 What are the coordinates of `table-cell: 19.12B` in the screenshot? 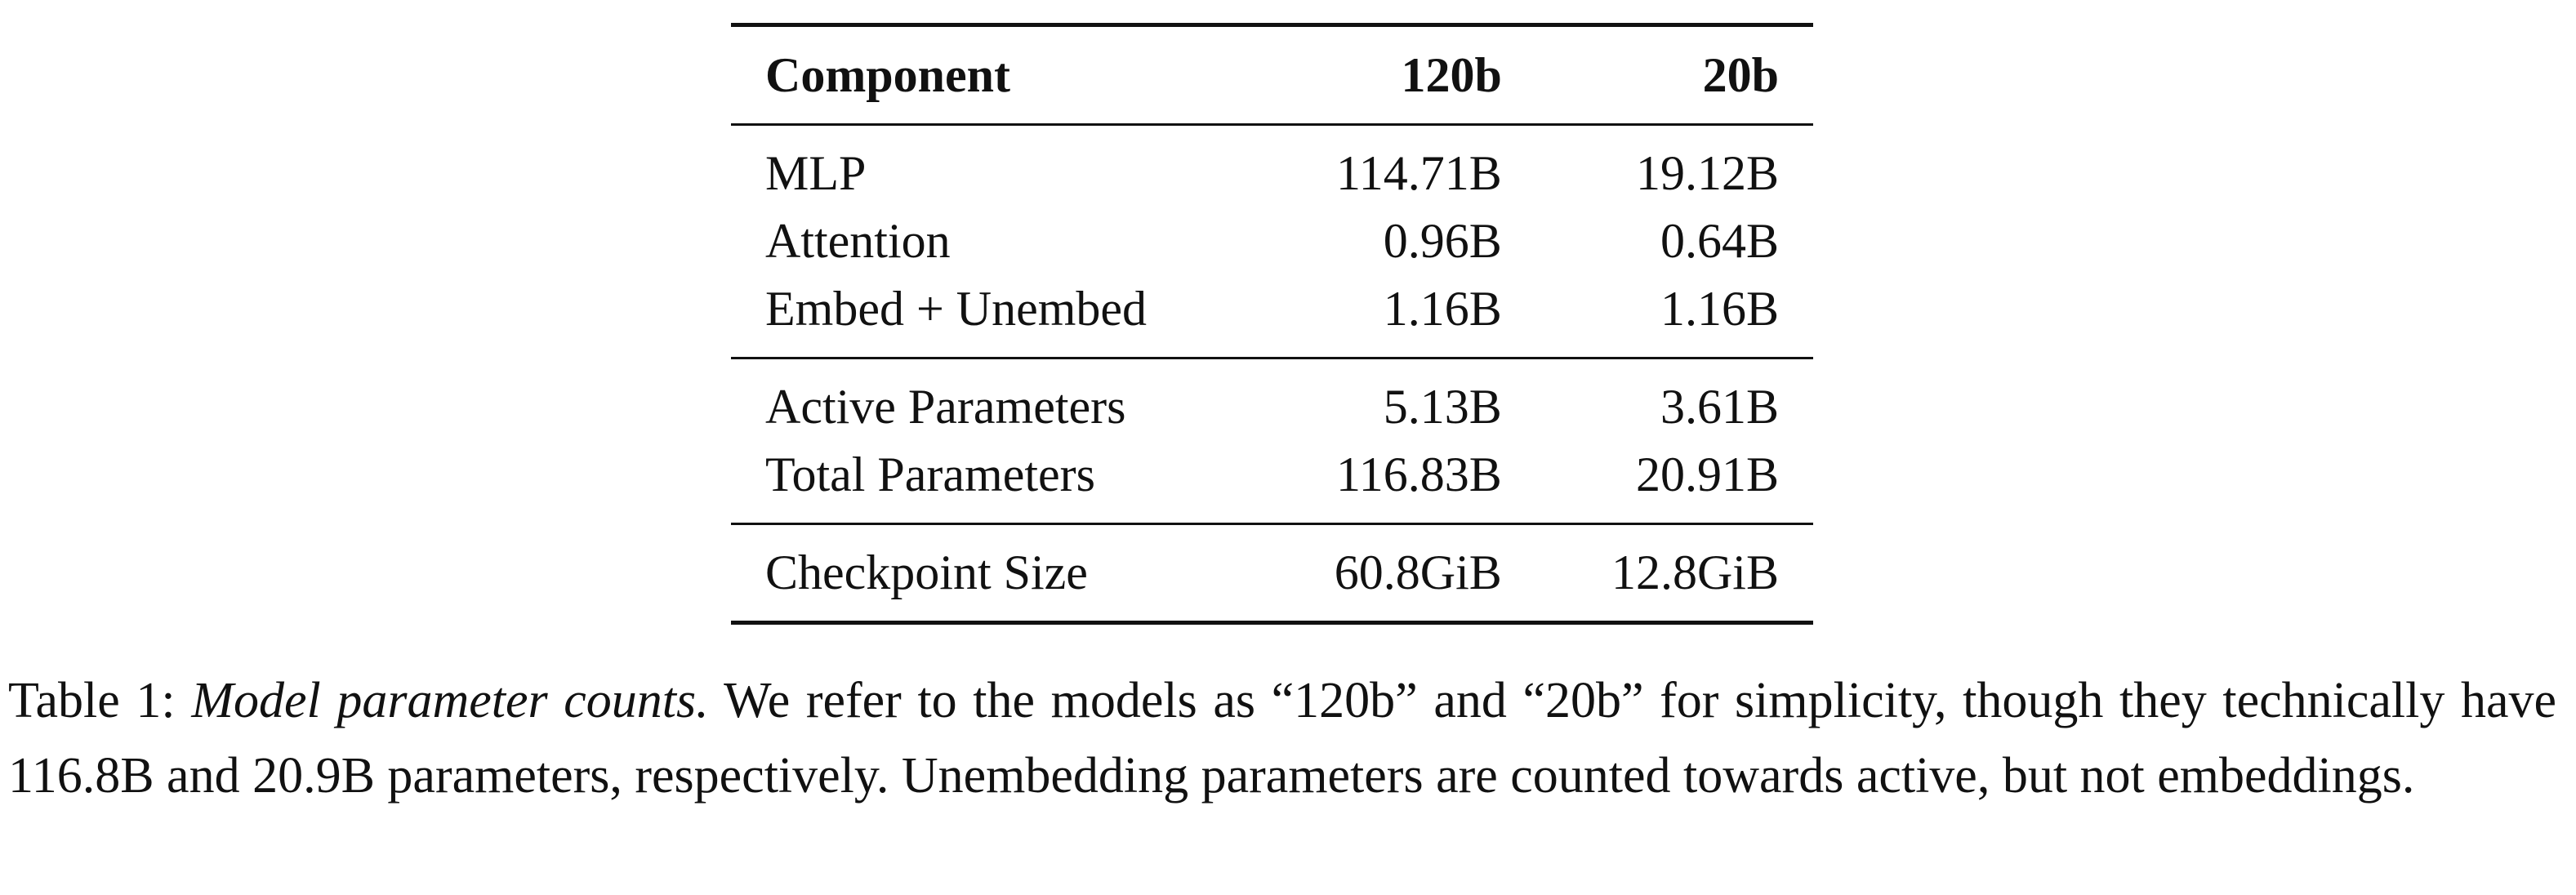 It's located at (1707, 173).